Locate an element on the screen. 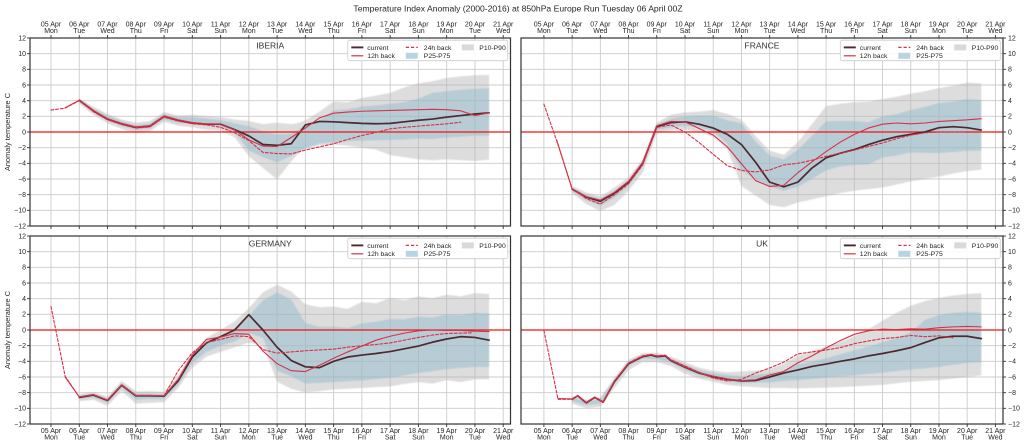  svg-text: 06 Apr is located at coordinates (572, 25).